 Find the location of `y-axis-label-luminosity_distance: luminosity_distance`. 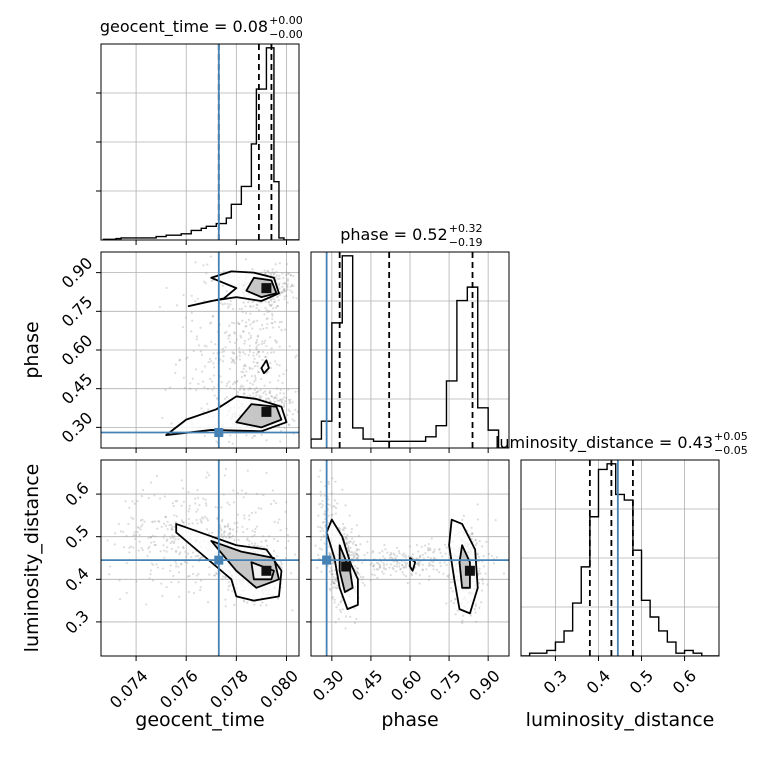

y-axis-label-luminosity_distance: luminosity_distance is located at coordinates (32, 558).